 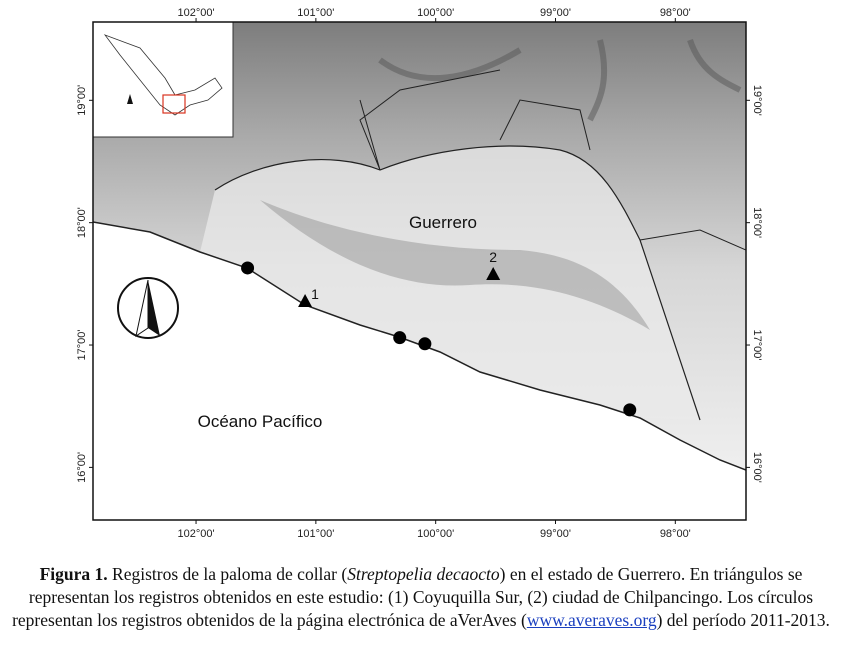 What do you see at coordinates (148, 308) in the screenshot?
I see `north-arrow` at bounding box center [148, 308].